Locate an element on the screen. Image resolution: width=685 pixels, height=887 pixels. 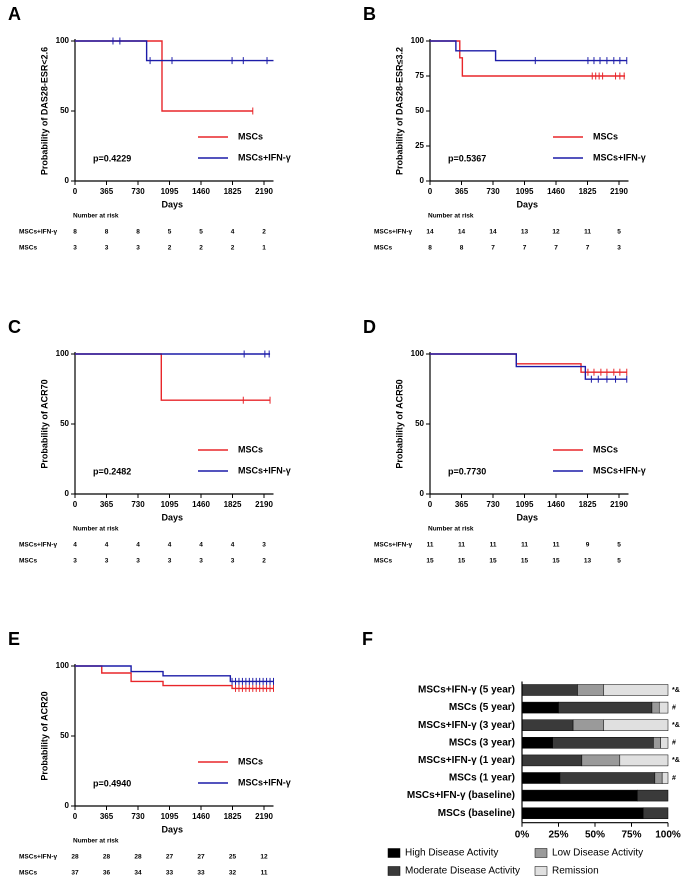
risk-count: 37 is located at coordinates (75, 873).